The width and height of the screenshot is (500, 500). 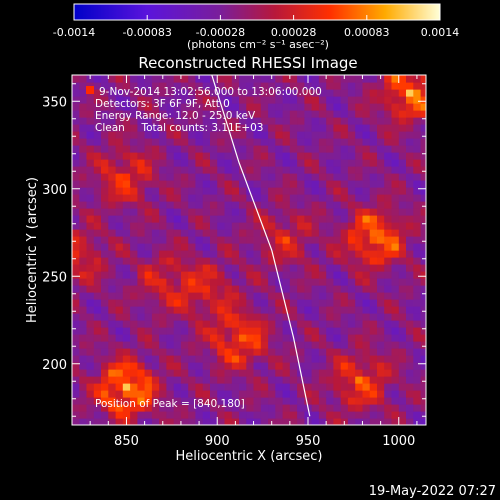 I want to click on annotation-time: 9-Nov-2014 13:02:56.000 to 13:06:00.000, so click(x=210, y=92).